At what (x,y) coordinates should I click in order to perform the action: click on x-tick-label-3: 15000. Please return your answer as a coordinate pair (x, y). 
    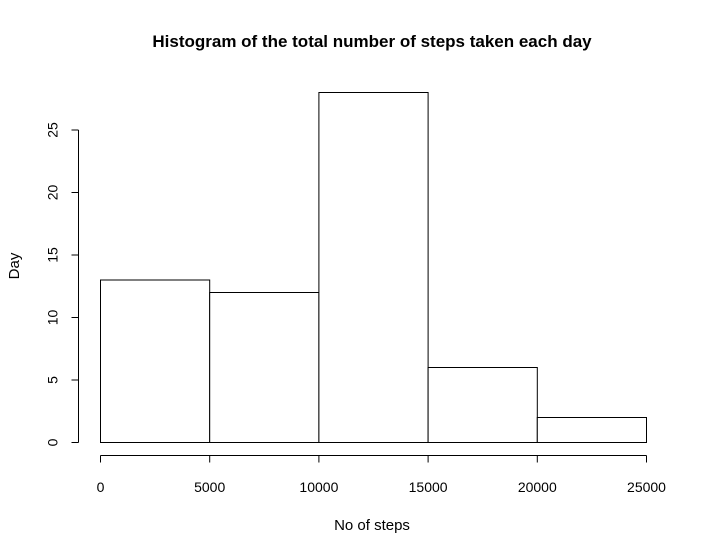
    Looking at the image, I should click on (428, 487).